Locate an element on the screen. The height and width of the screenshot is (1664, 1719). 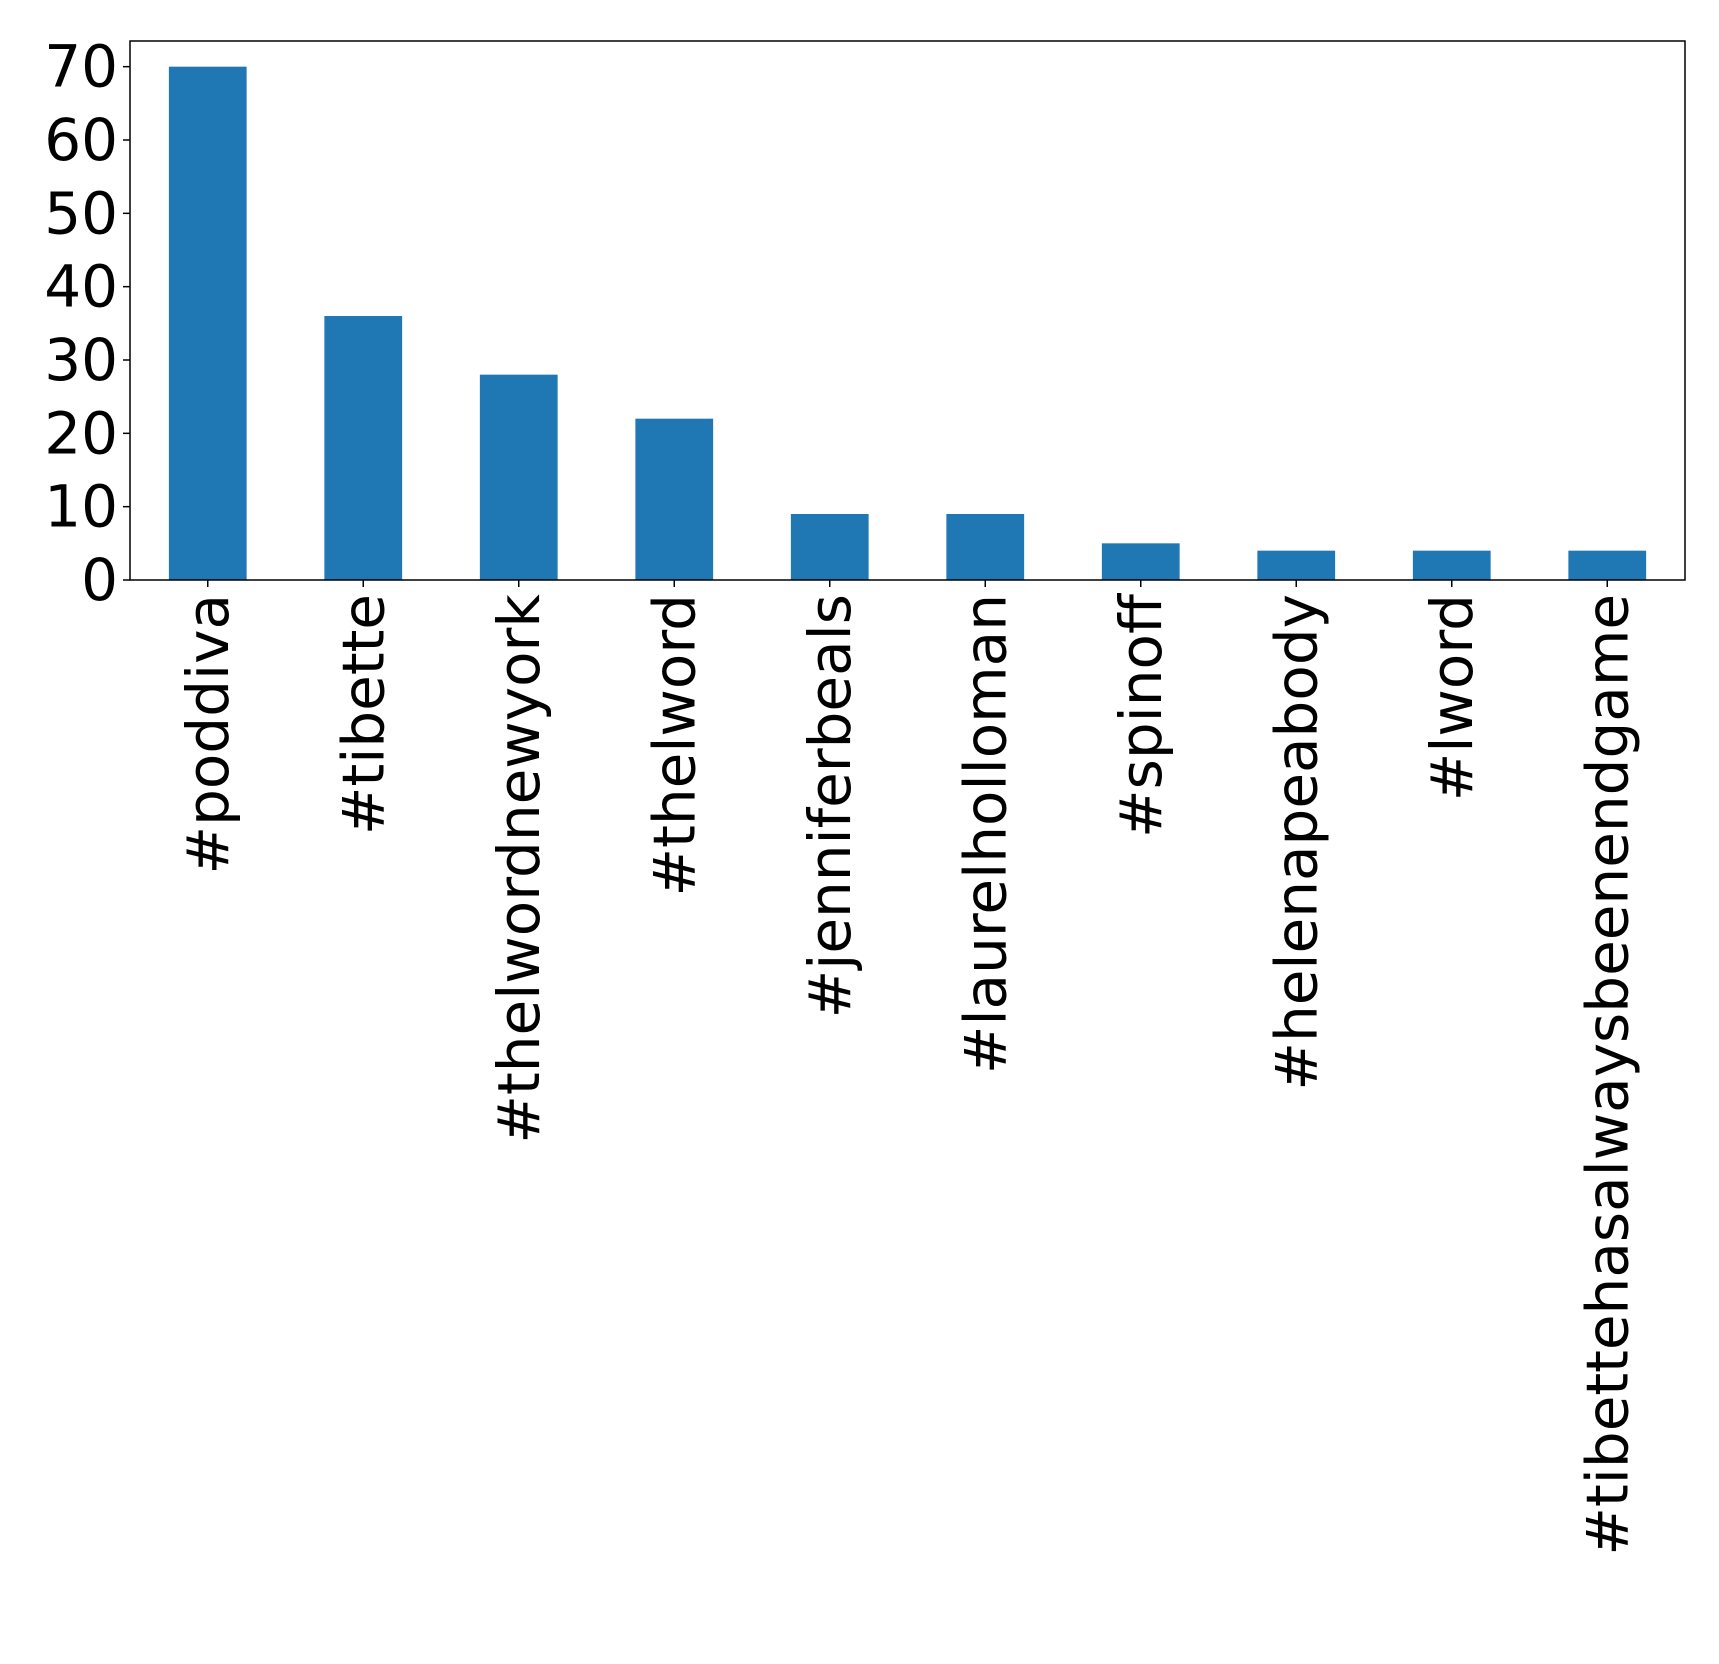
x-tick-label-7: #helenapeabody is located at coordinates (1296, 842).